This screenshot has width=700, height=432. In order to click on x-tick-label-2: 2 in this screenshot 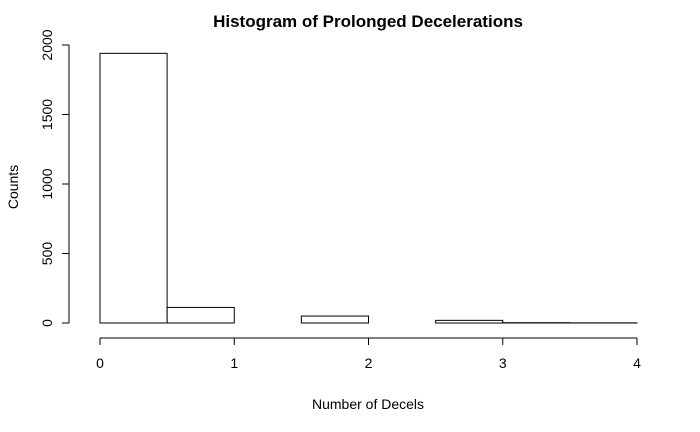, I will do `click(369, 363)`.